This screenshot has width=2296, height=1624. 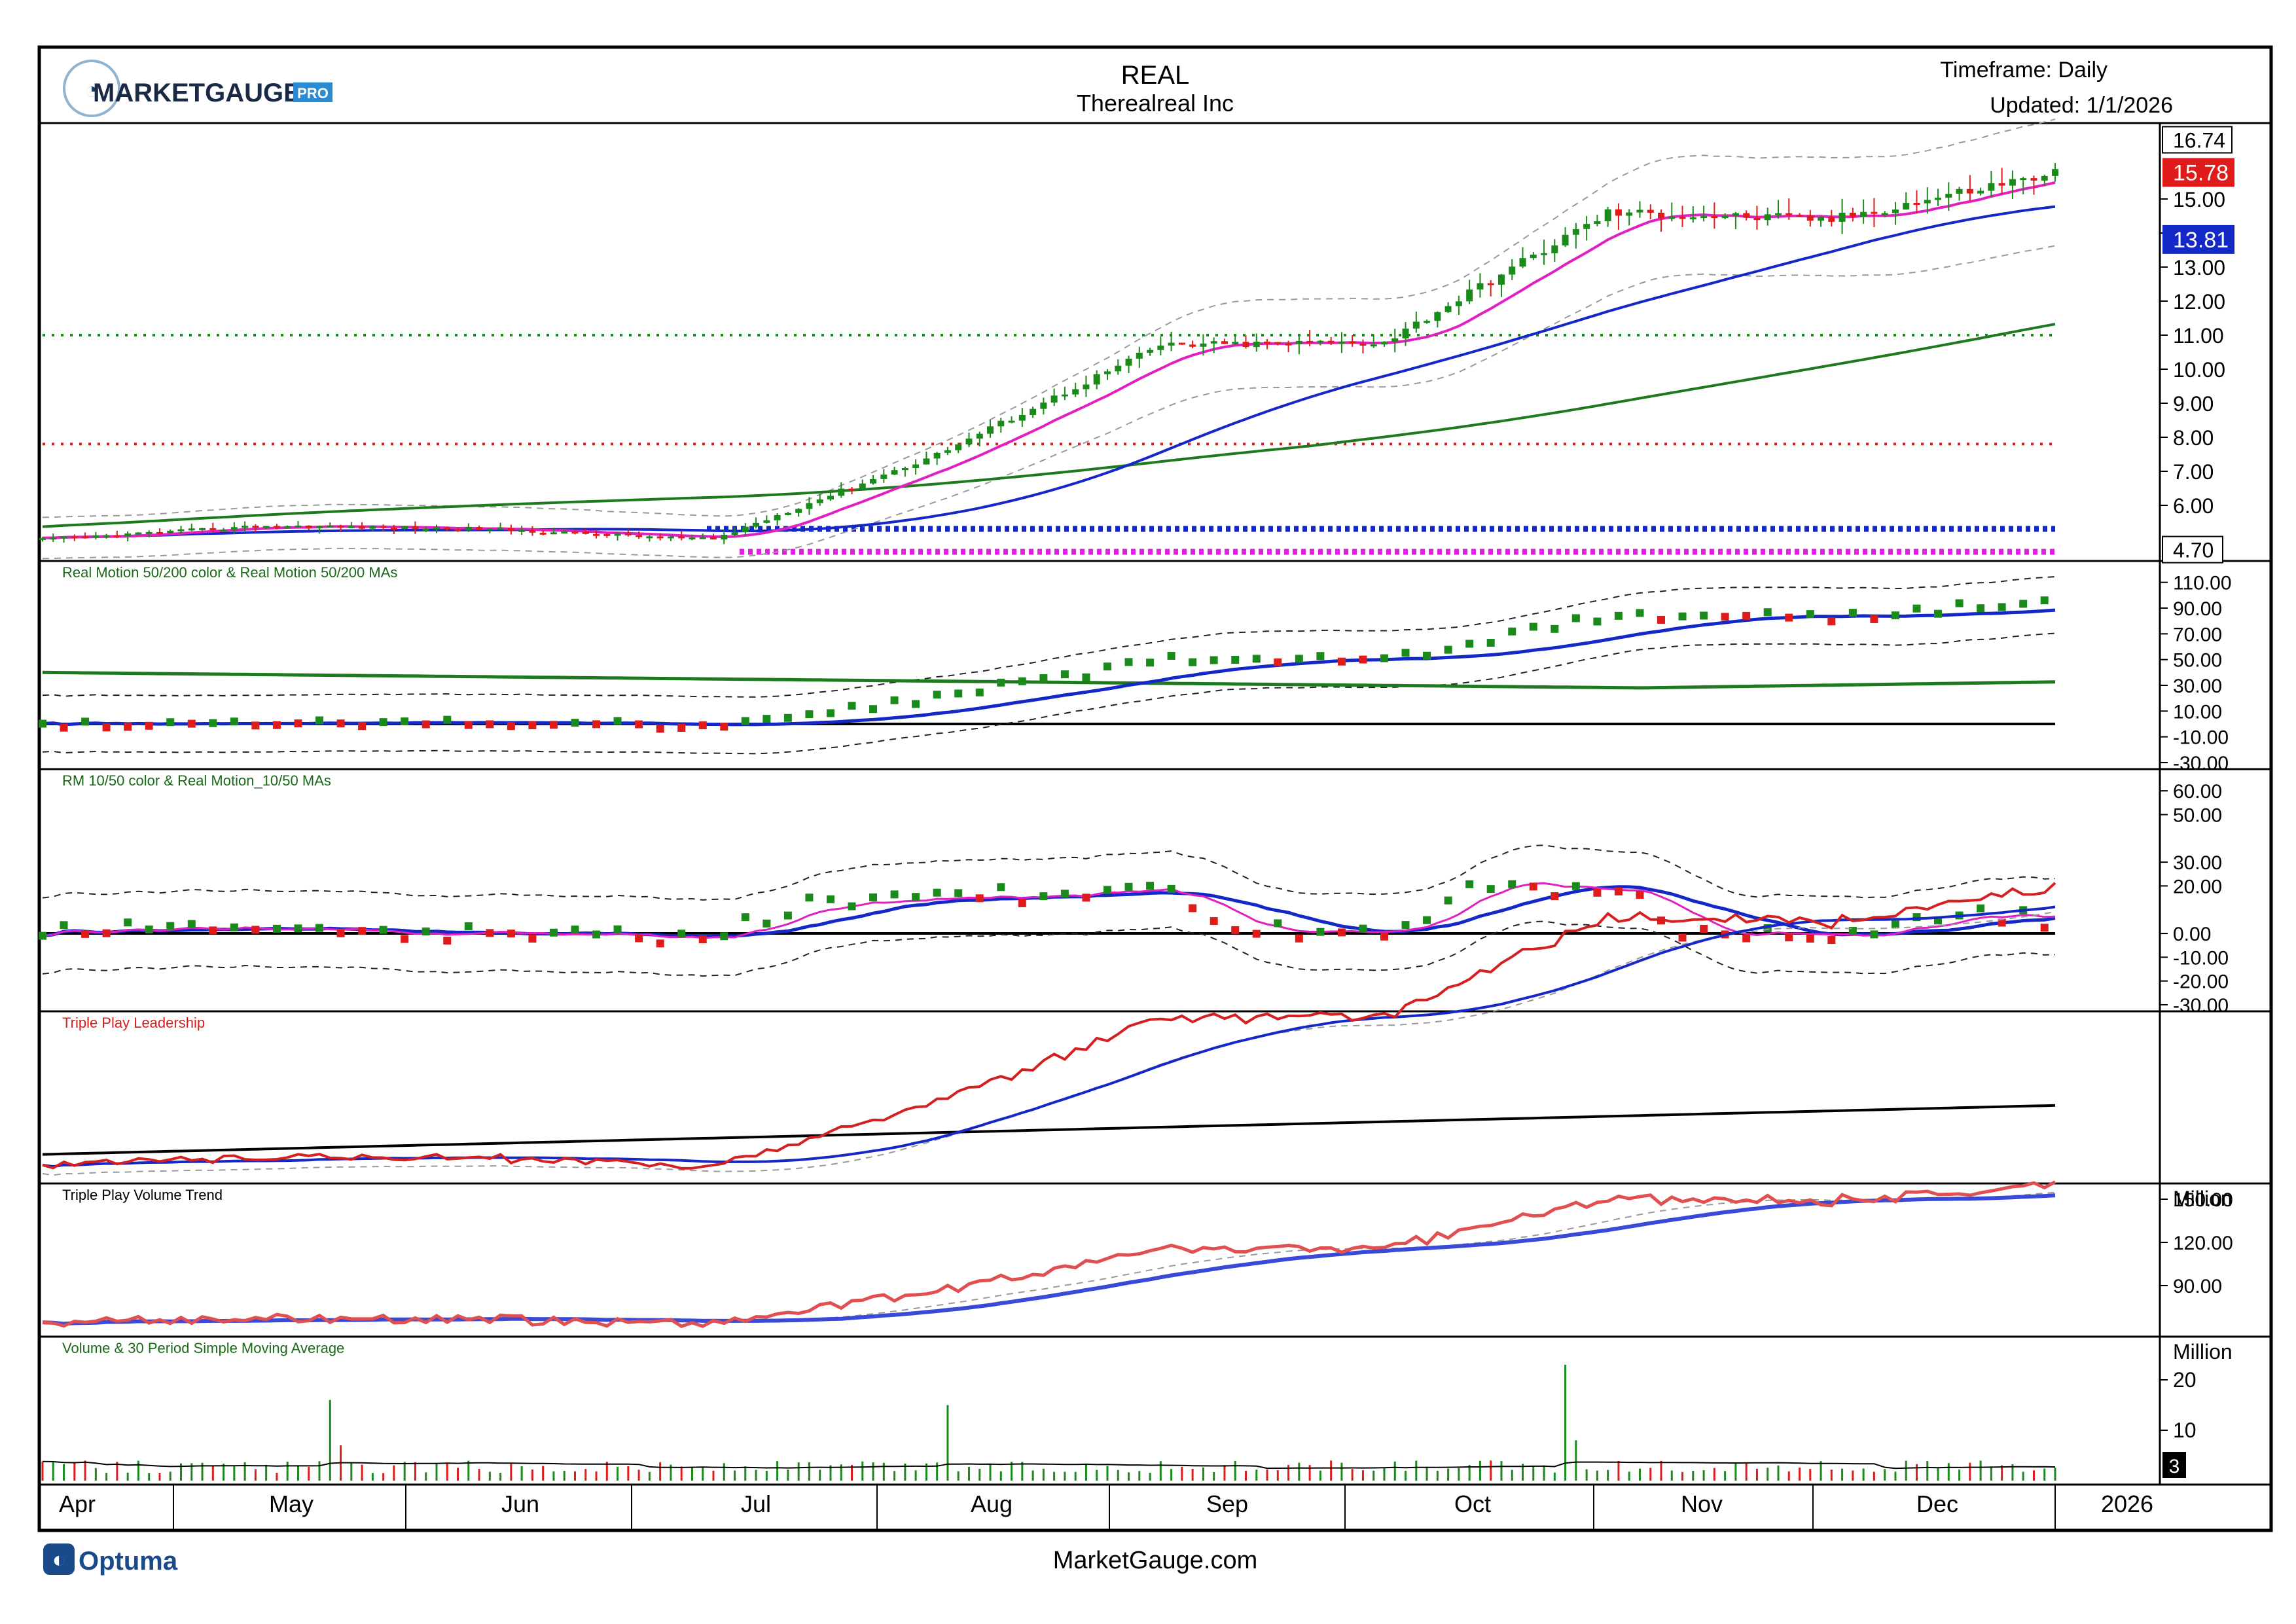 What do you see at coordinates (2197, 140) in the screenshot?
I see `high-box` at bounding box center [2197, 140].